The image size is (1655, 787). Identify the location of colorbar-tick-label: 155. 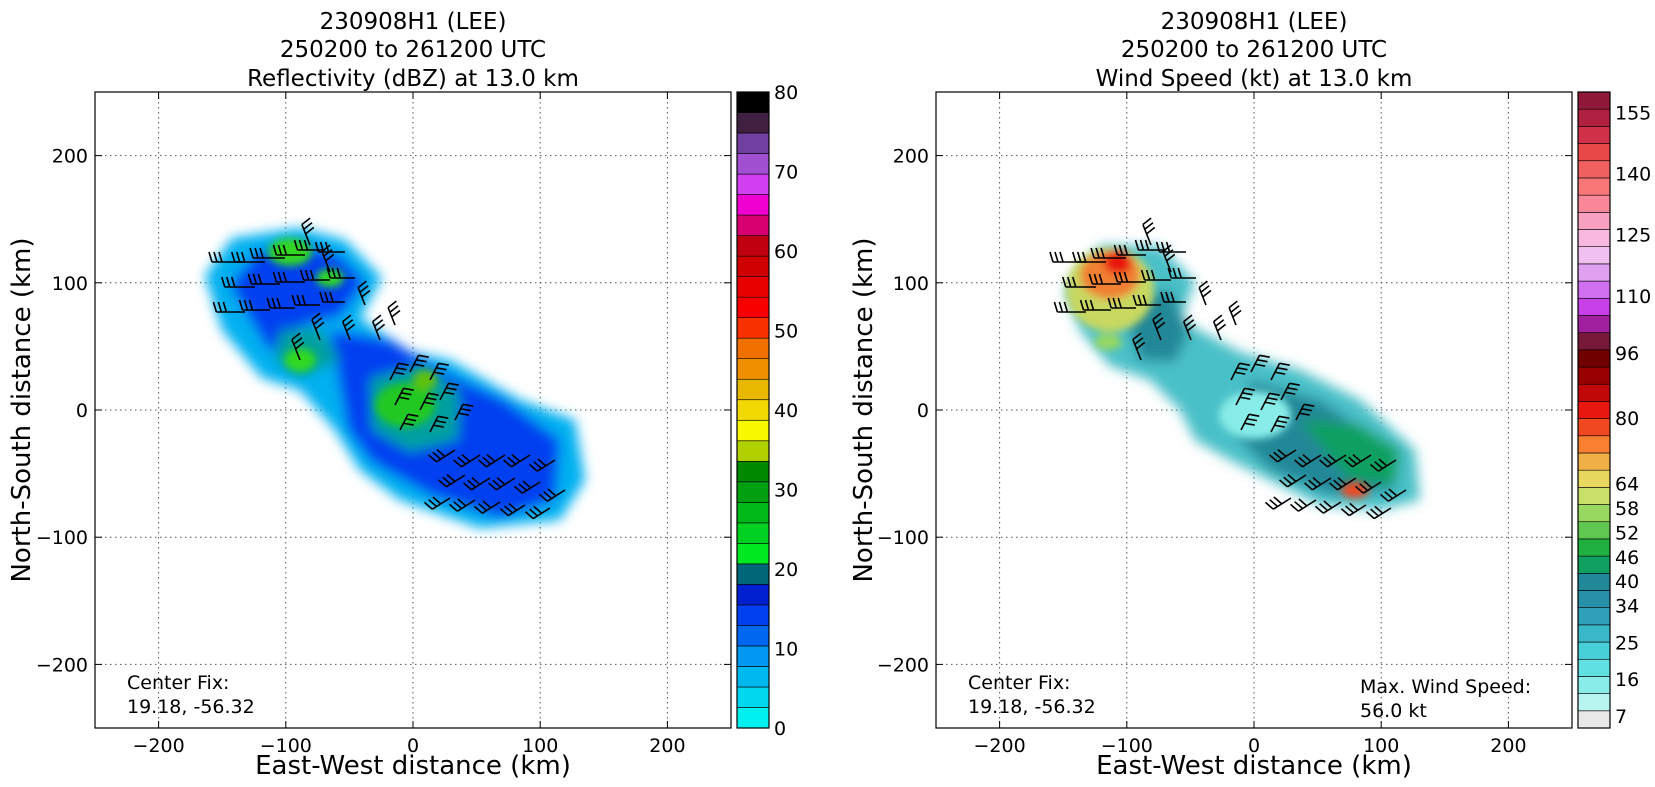
(1633, 113).